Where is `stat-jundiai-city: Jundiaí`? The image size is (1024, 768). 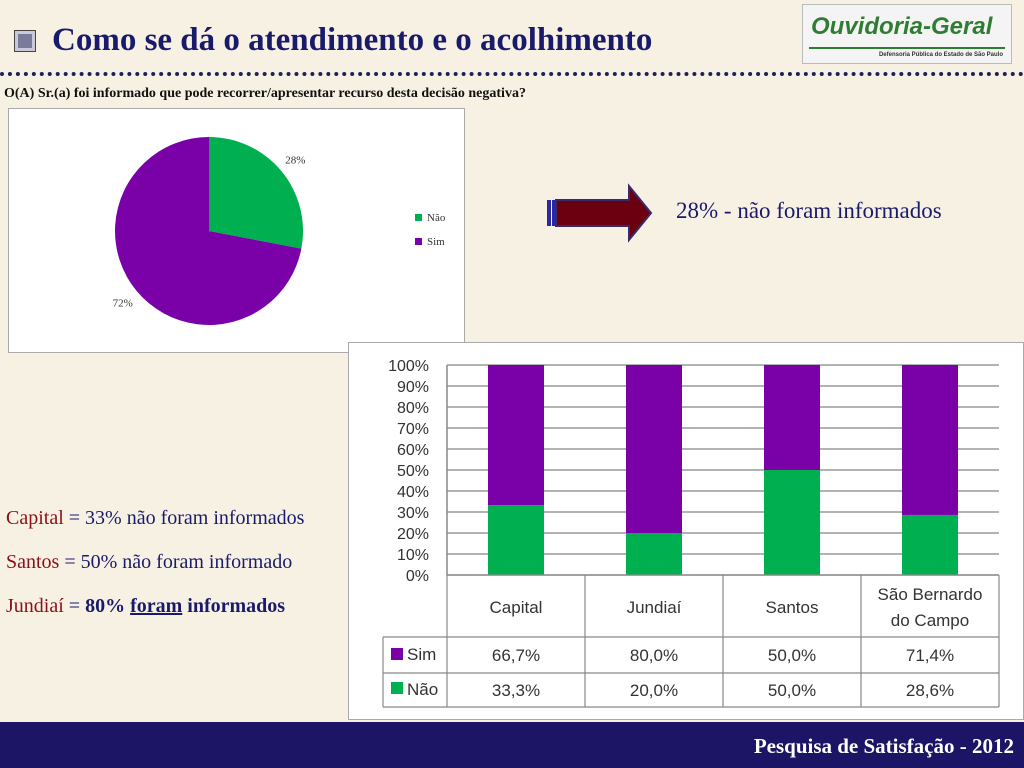
stat-jundiai-city: Jundiaí is located at coordinates (35, 606).